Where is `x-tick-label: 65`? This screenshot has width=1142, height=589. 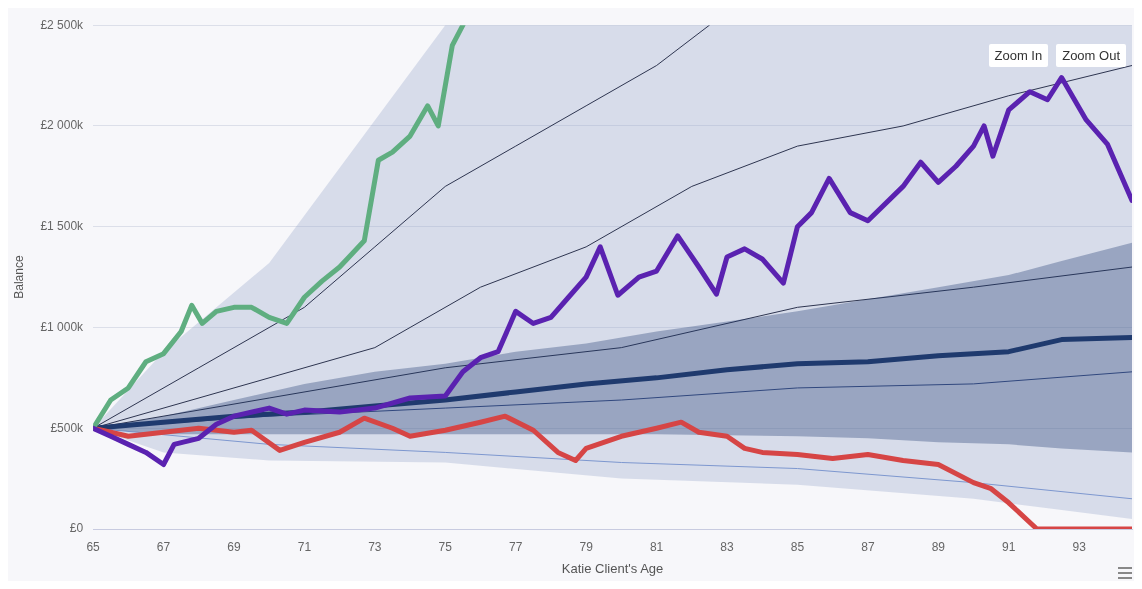
x-tick-label: 65 is located at coordinates (93, 546).